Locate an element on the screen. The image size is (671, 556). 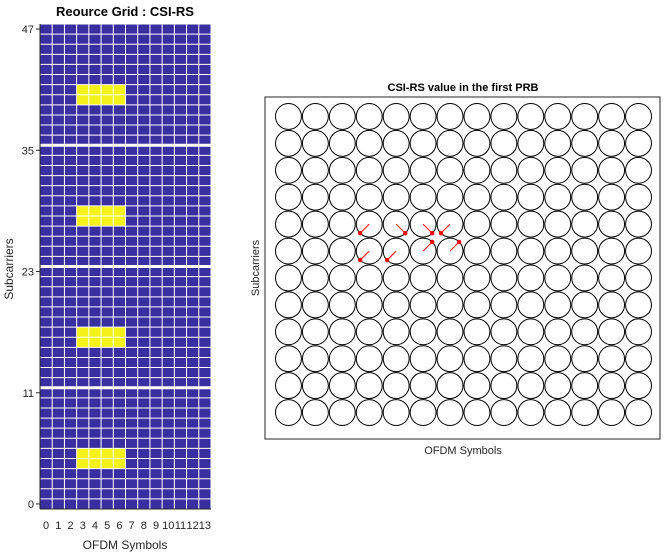
prb-plot-title: CSI-RS value in the first PRB is located at coordinates (463, 88).